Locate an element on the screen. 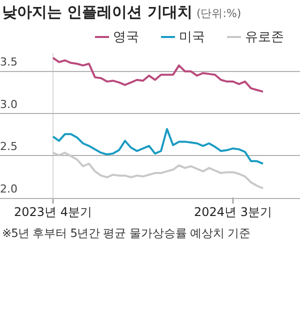 This screenshot has width=300, height=323. x-tick-label: 2024년 3분기 is located at coordinates (233, 211).